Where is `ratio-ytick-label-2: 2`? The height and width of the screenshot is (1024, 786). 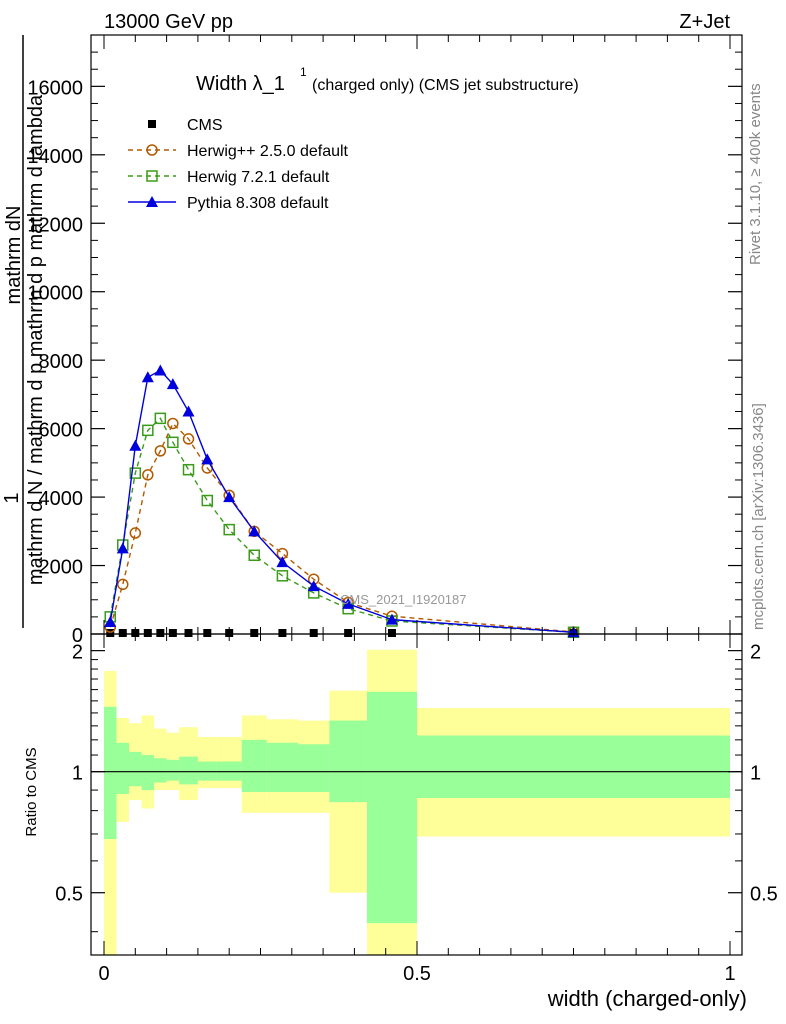 ratio-ytick-label-2: 2 is located at coordinates (77, 653).